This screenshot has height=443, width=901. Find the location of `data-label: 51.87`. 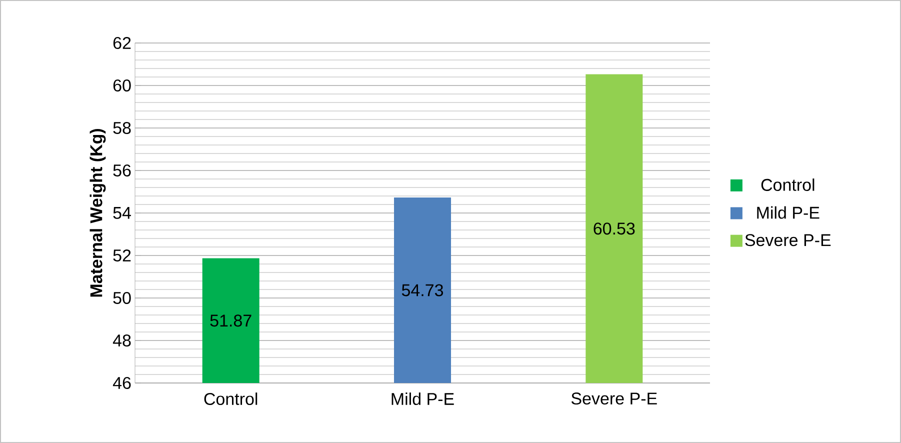

data-label: 51.87 is located at coordinates (231, 320).